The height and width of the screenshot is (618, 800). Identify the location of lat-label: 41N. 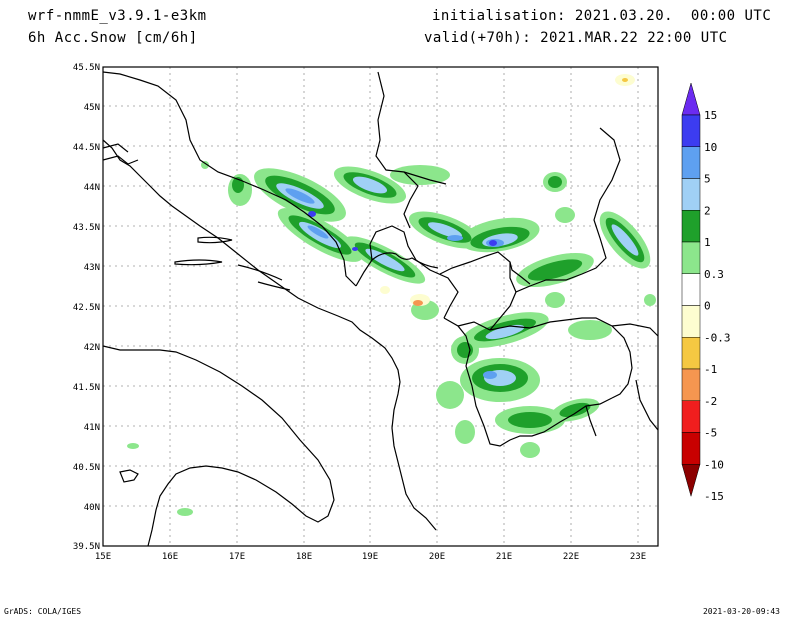
(92, 428).